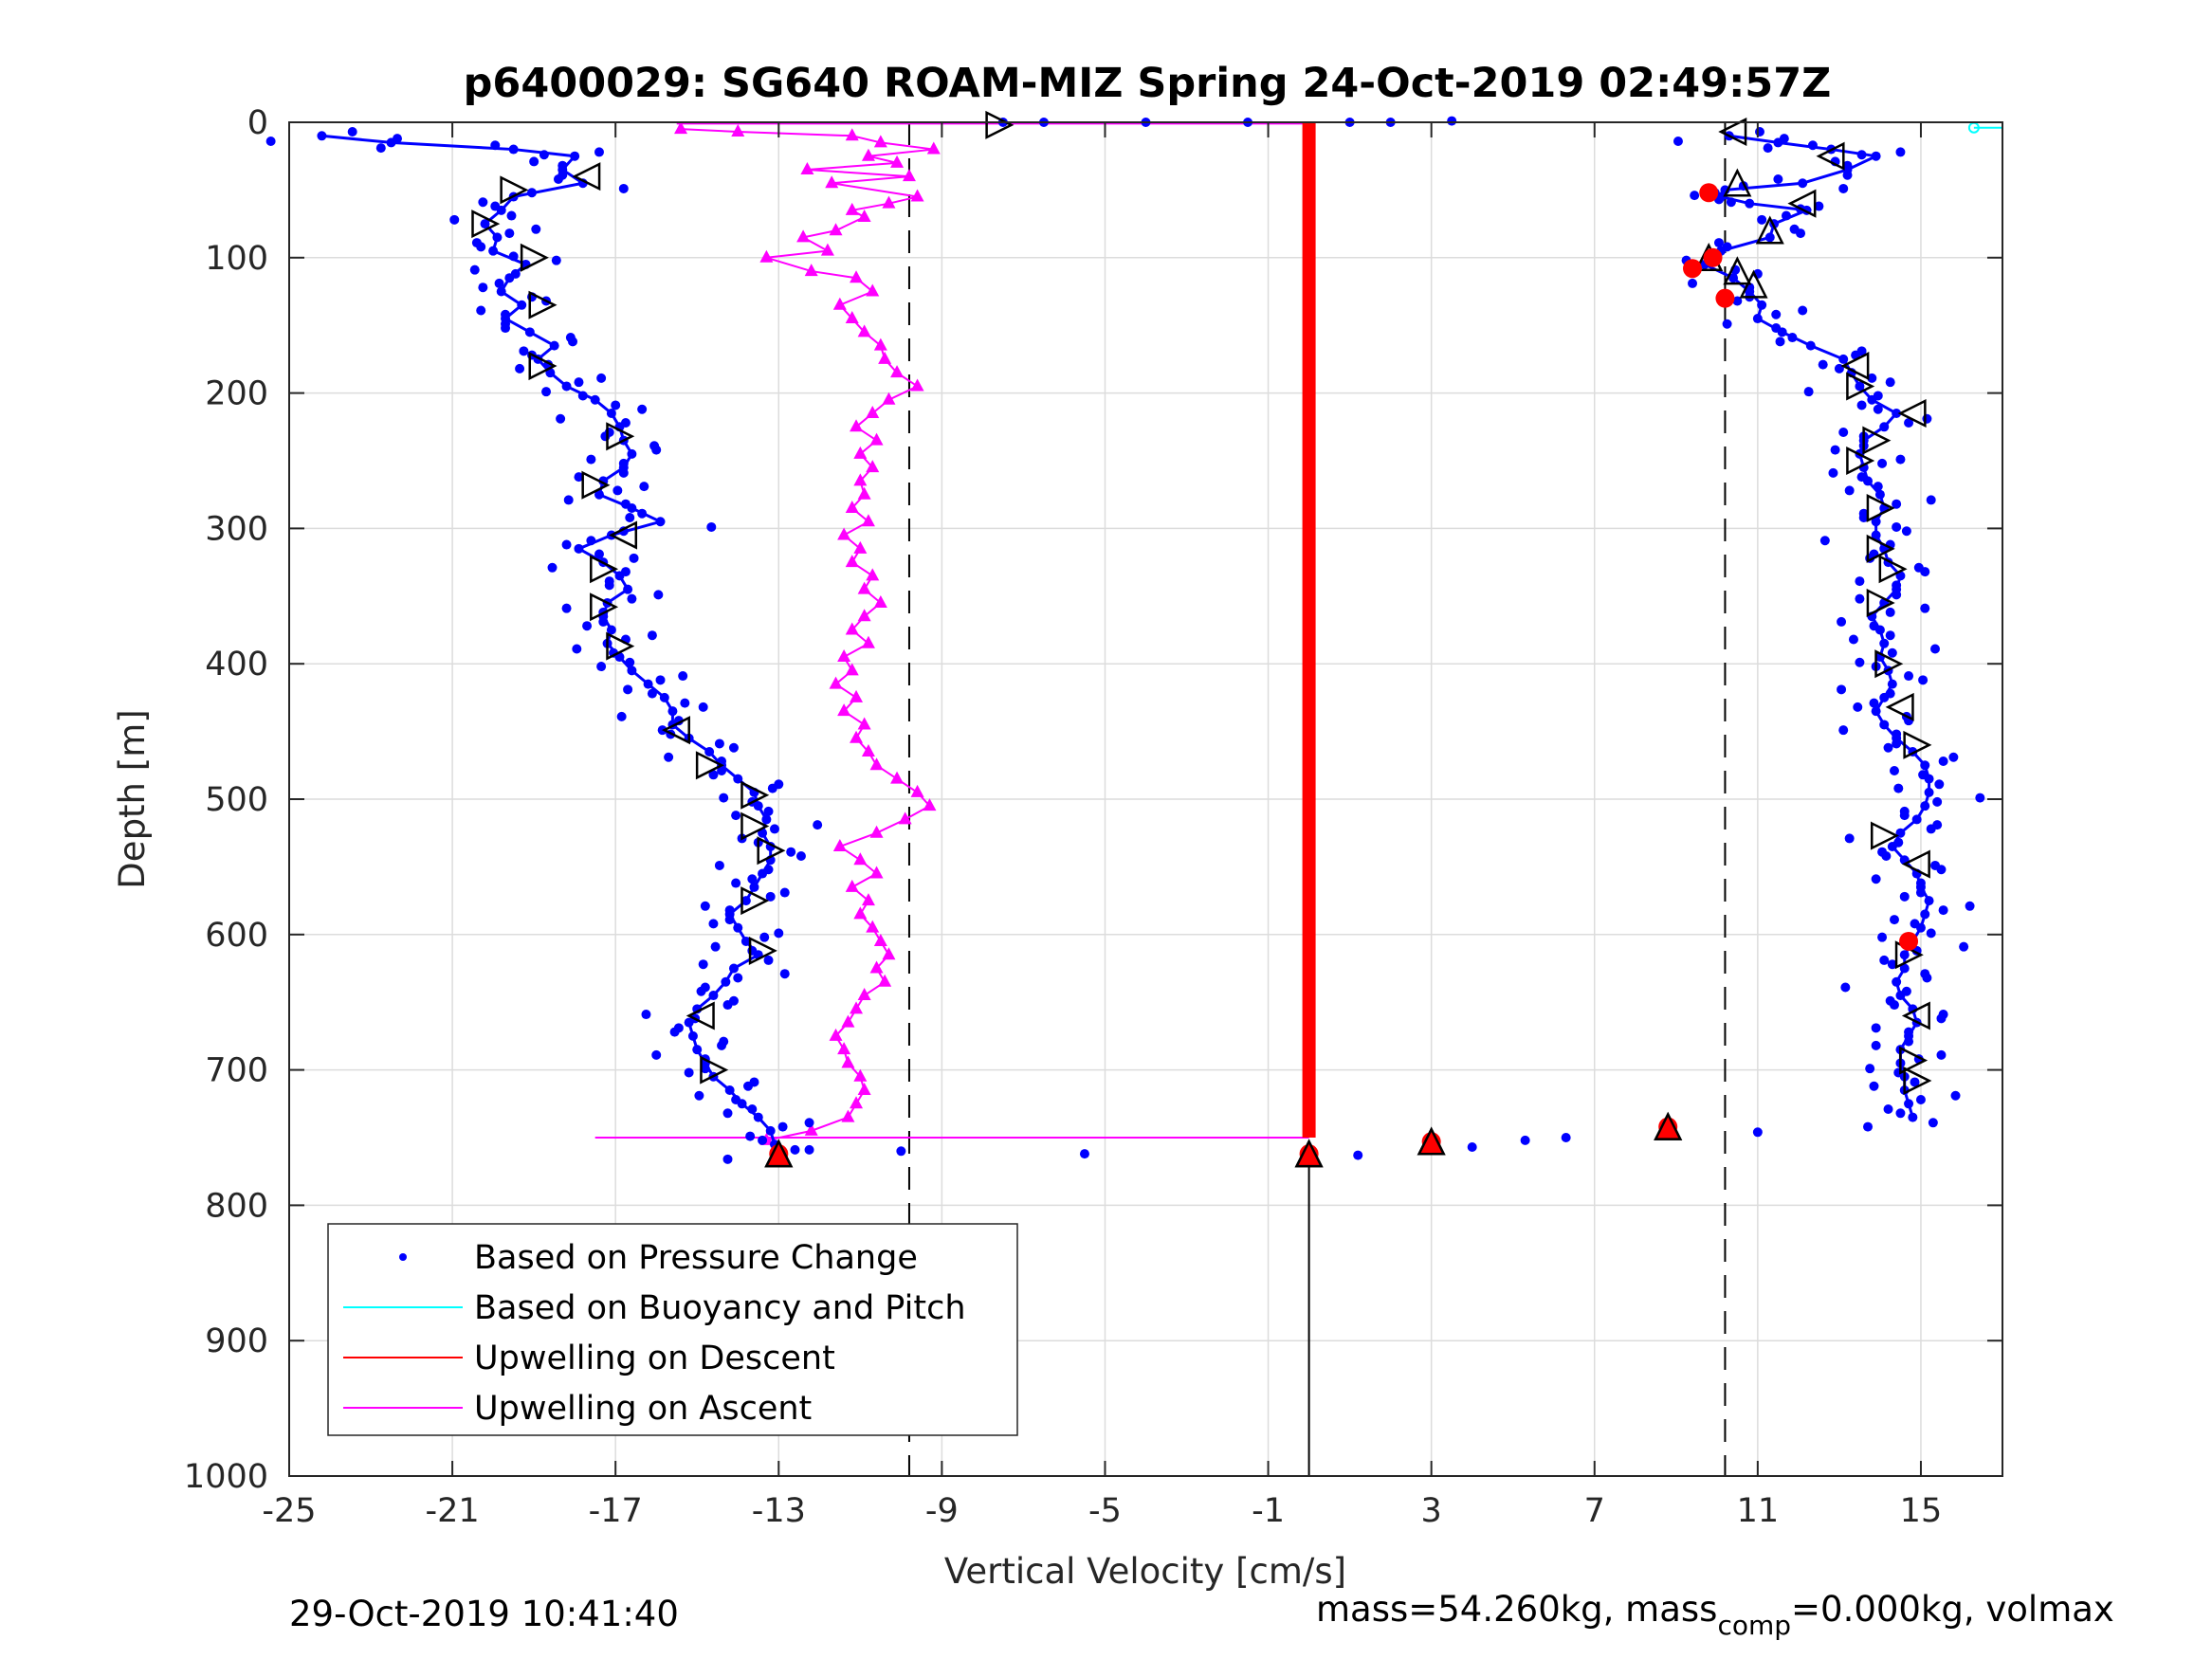  I want to click on y-tick-label: 900, so click(236, 1341).